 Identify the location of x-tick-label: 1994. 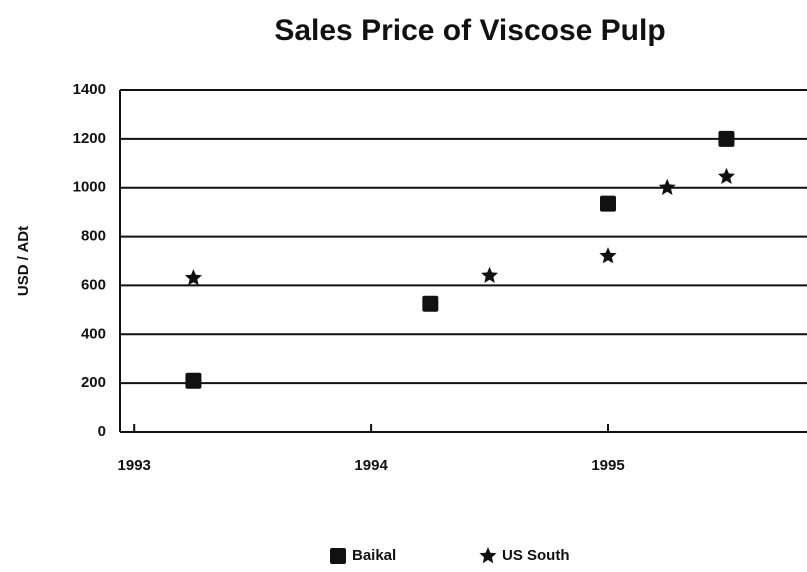
(371, 465).